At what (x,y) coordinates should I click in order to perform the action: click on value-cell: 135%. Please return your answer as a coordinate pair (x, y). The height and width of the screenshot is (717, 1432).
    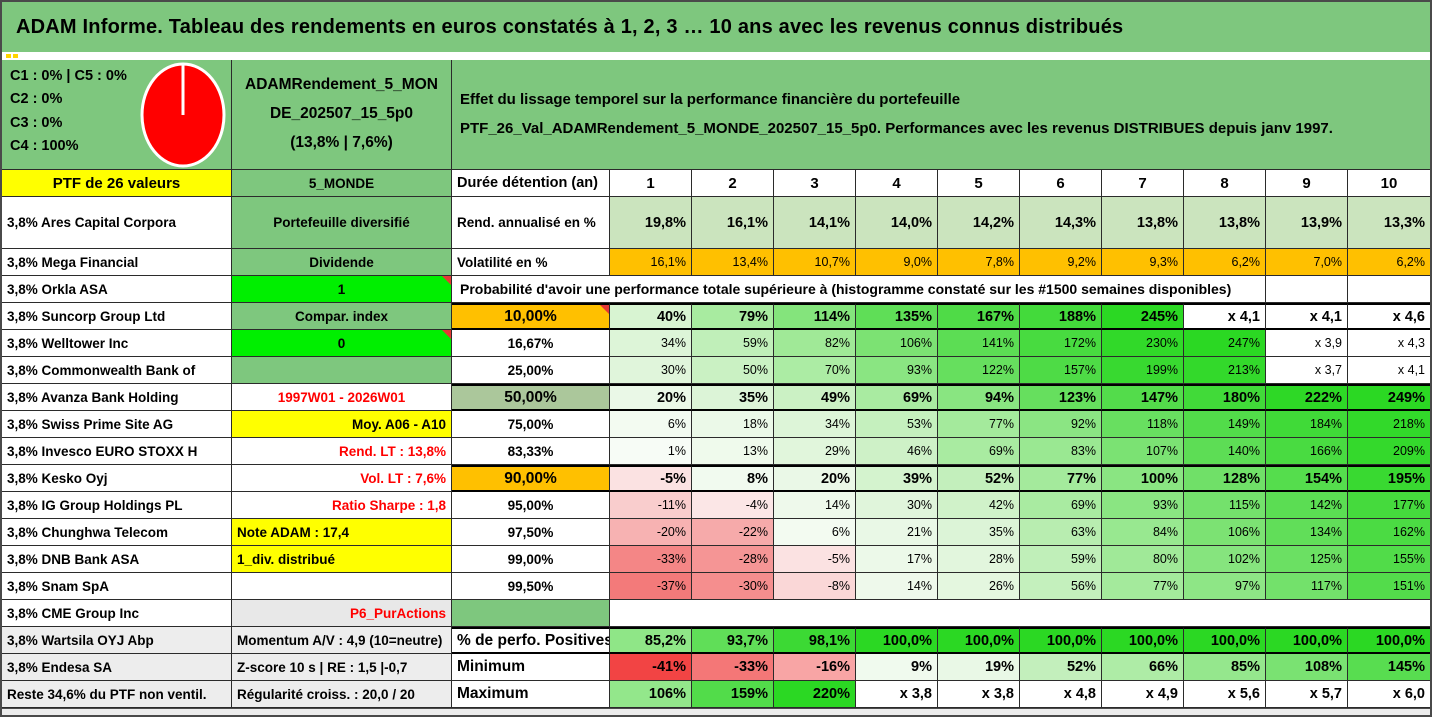
    Looking at the image, I should click on (897, 316).